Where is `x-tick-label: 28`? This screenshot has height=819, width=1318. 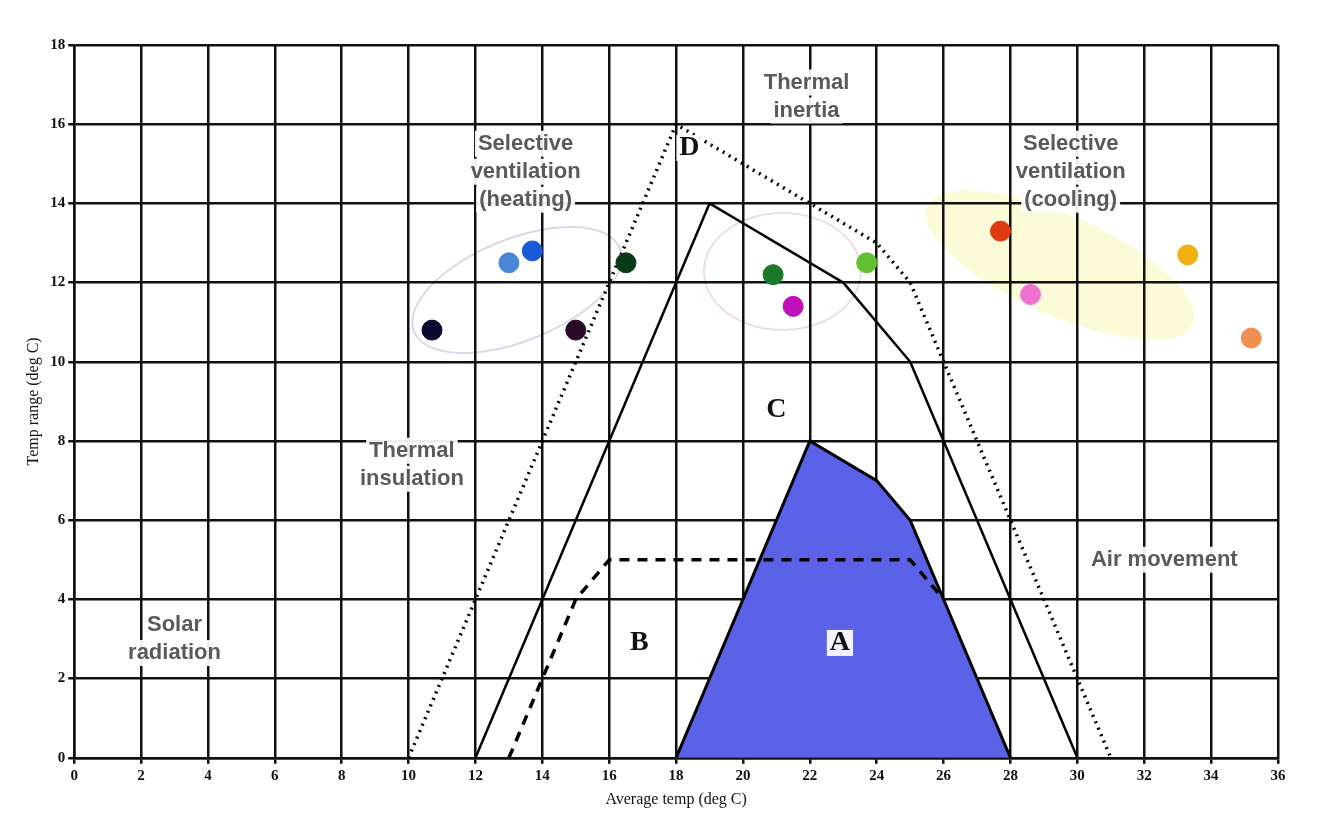 x-tick-label: 28 is located at coordinates (1010, 774).